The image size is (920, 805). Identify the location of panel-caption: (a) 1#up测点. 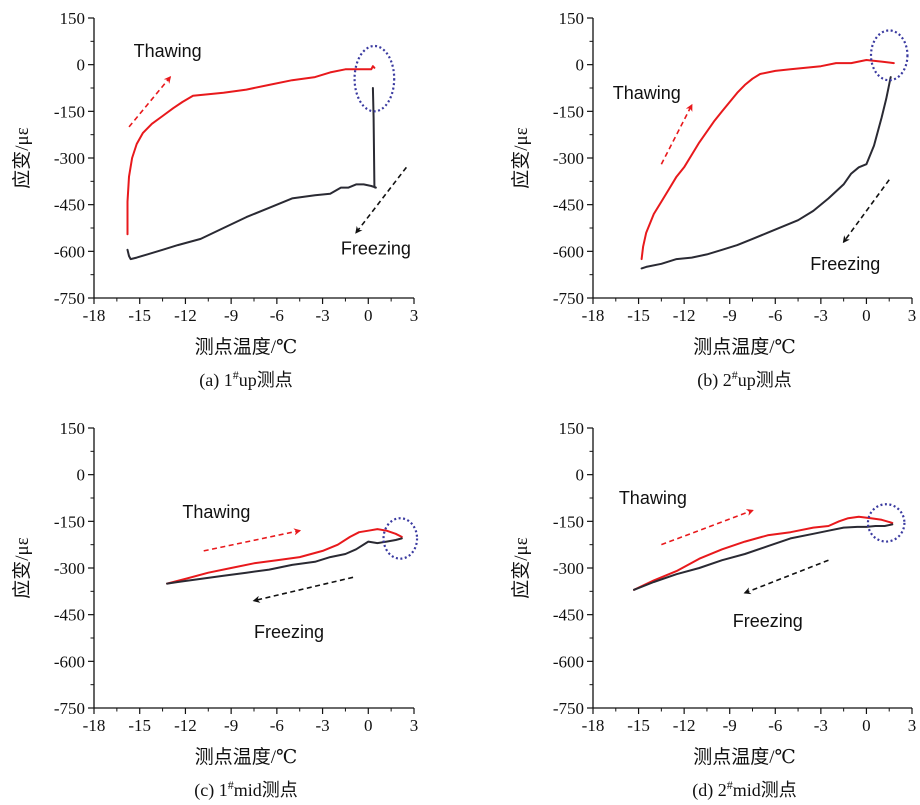
(245, 379).